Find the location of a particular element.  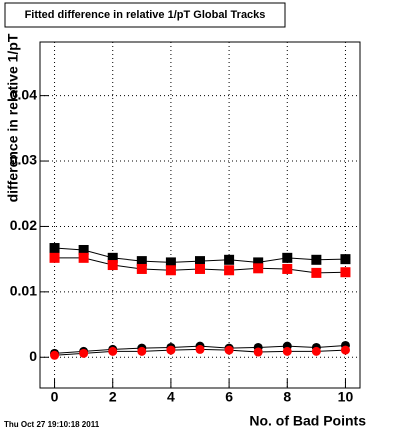

x-tick-label: 0 is located at coordinates (55, 397).